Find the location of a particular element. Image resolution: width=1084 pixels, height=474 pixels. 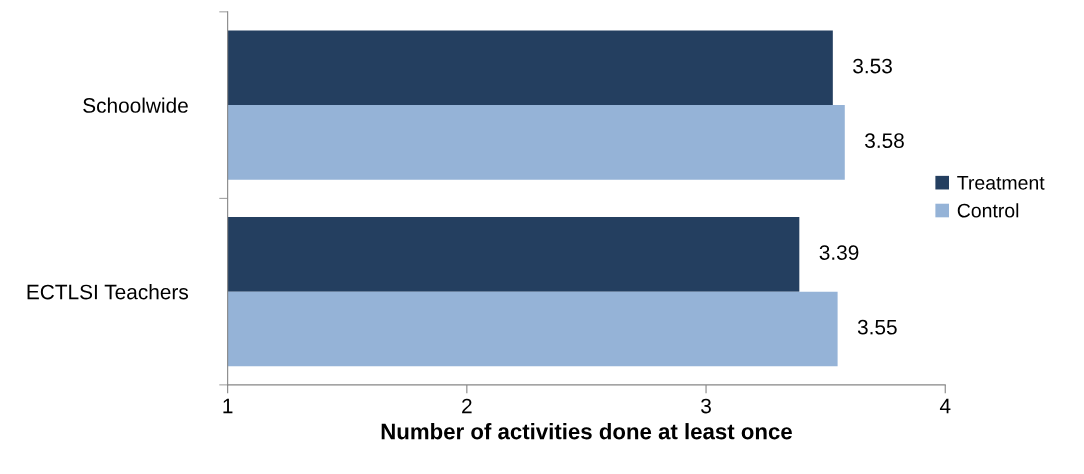

data-label: 3.58 is located at coordinates (884, 141).